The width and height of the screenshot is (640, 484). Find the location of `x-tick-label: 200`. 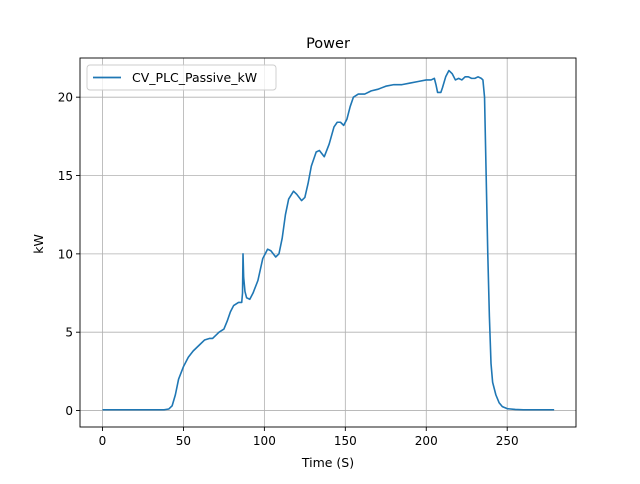

x-tick-label: 200 is located at coordinates (426, 441).